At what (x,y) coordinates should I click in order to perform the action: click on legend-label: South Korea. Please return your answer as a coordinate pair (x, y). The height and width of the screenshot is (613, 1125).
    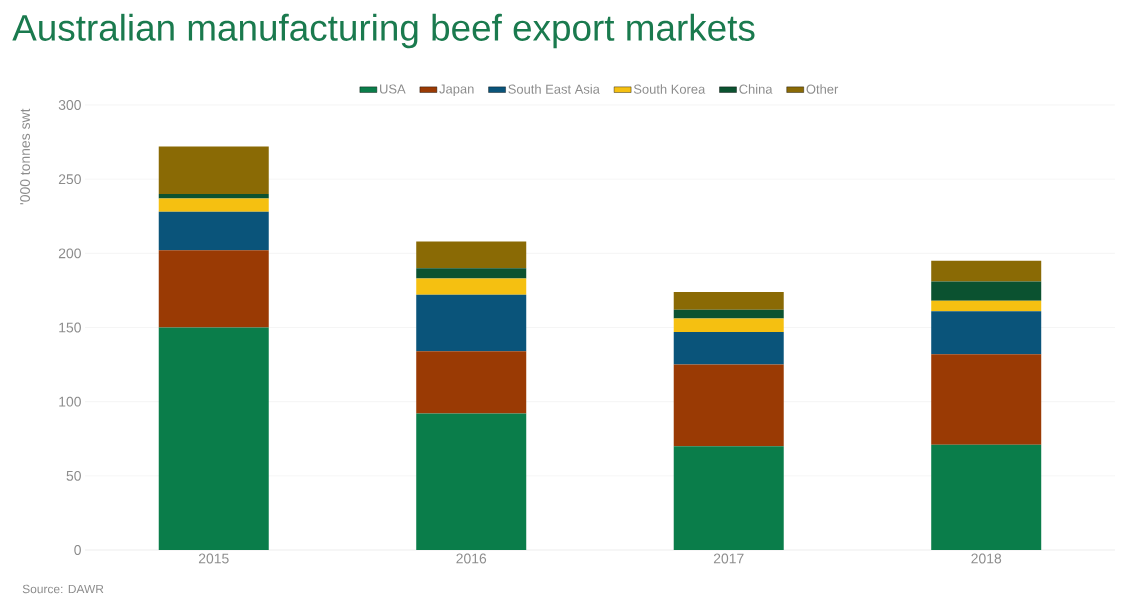
    Looking at the image, I should click on (669, 89).